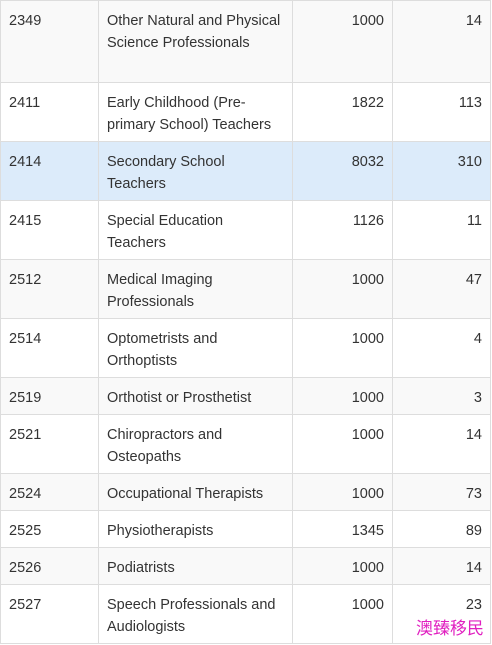 This screenshot has width=492, height=645. I want to click on count-cell: 113, so click(441, 112).